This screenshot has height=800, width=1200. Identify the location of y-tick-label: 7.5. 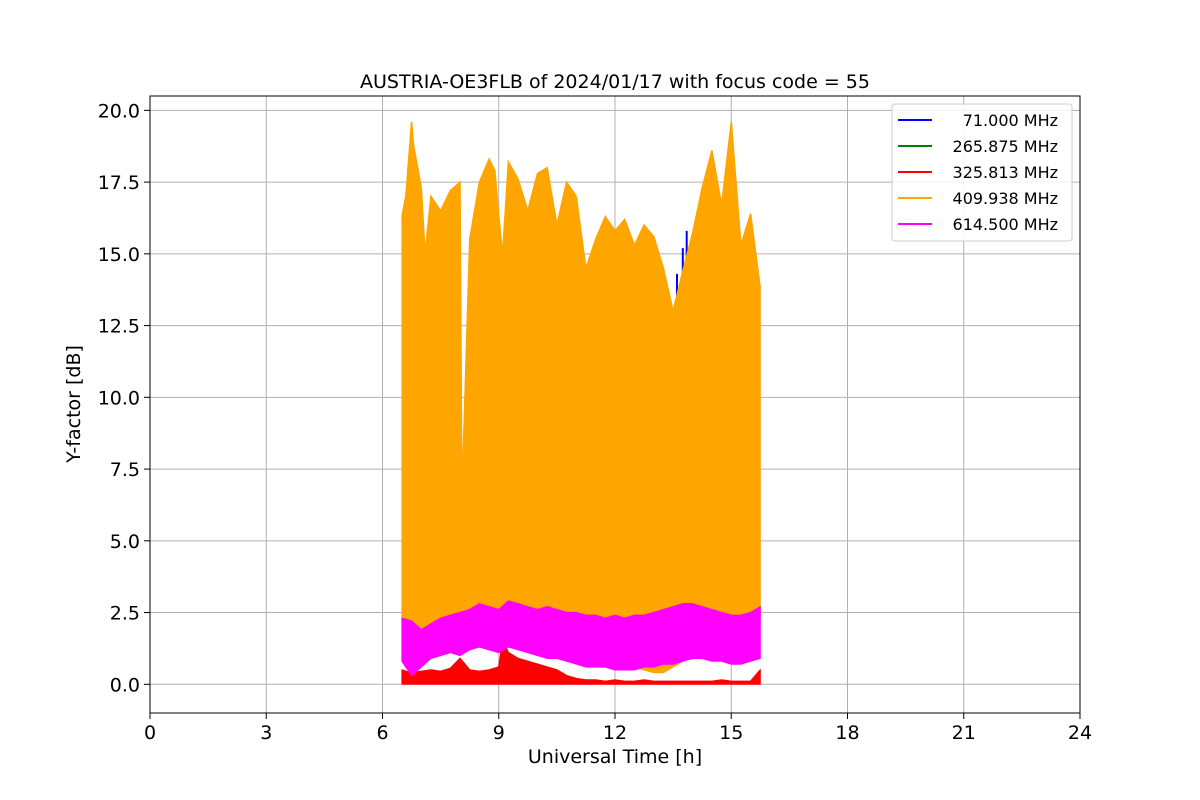
(125, 470).